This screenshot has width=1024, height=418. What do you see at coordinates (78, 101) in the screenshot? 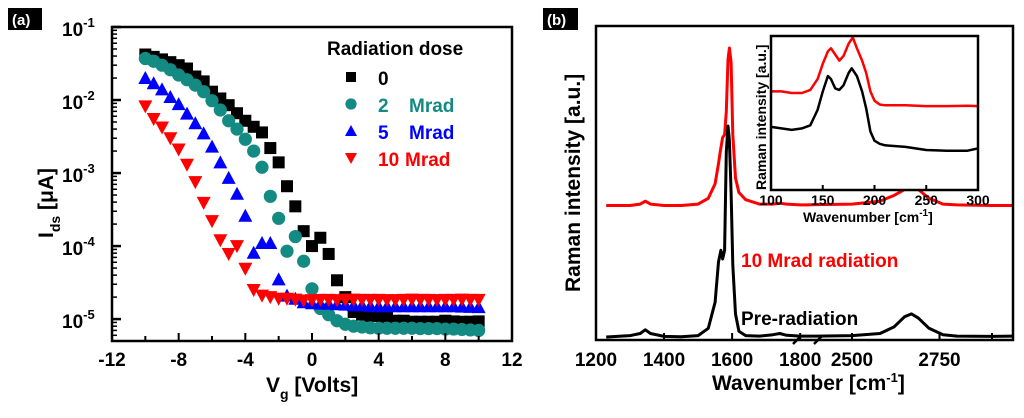
I see `y-tick-label: 10⁻²` at bounding box center [78, 101].